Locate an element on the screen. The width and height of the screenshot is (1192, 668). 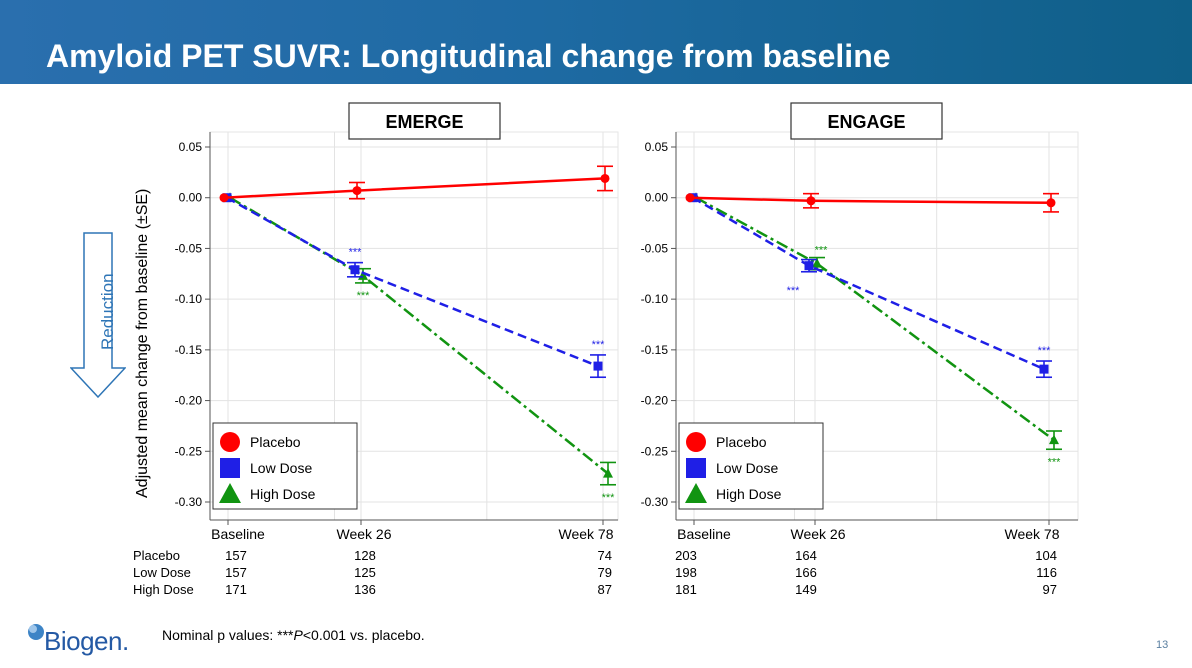
panel-title: ENGAGE is located at coordinates (866, 122).